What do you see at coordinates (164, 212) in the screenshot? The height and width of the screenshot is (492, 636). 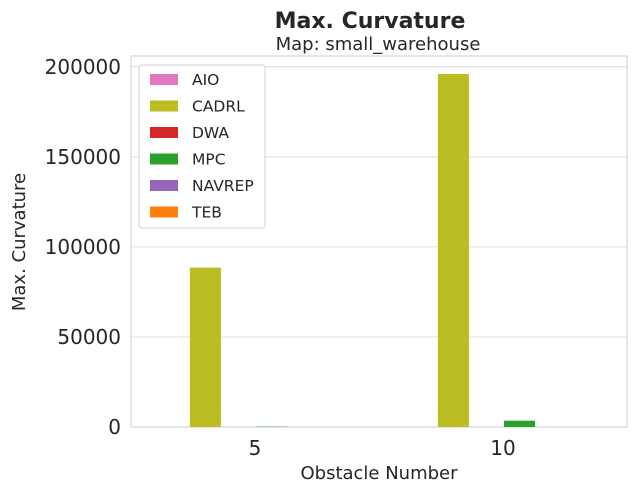 I see `legend-swatch-teb` at bounding box center [164, 212].